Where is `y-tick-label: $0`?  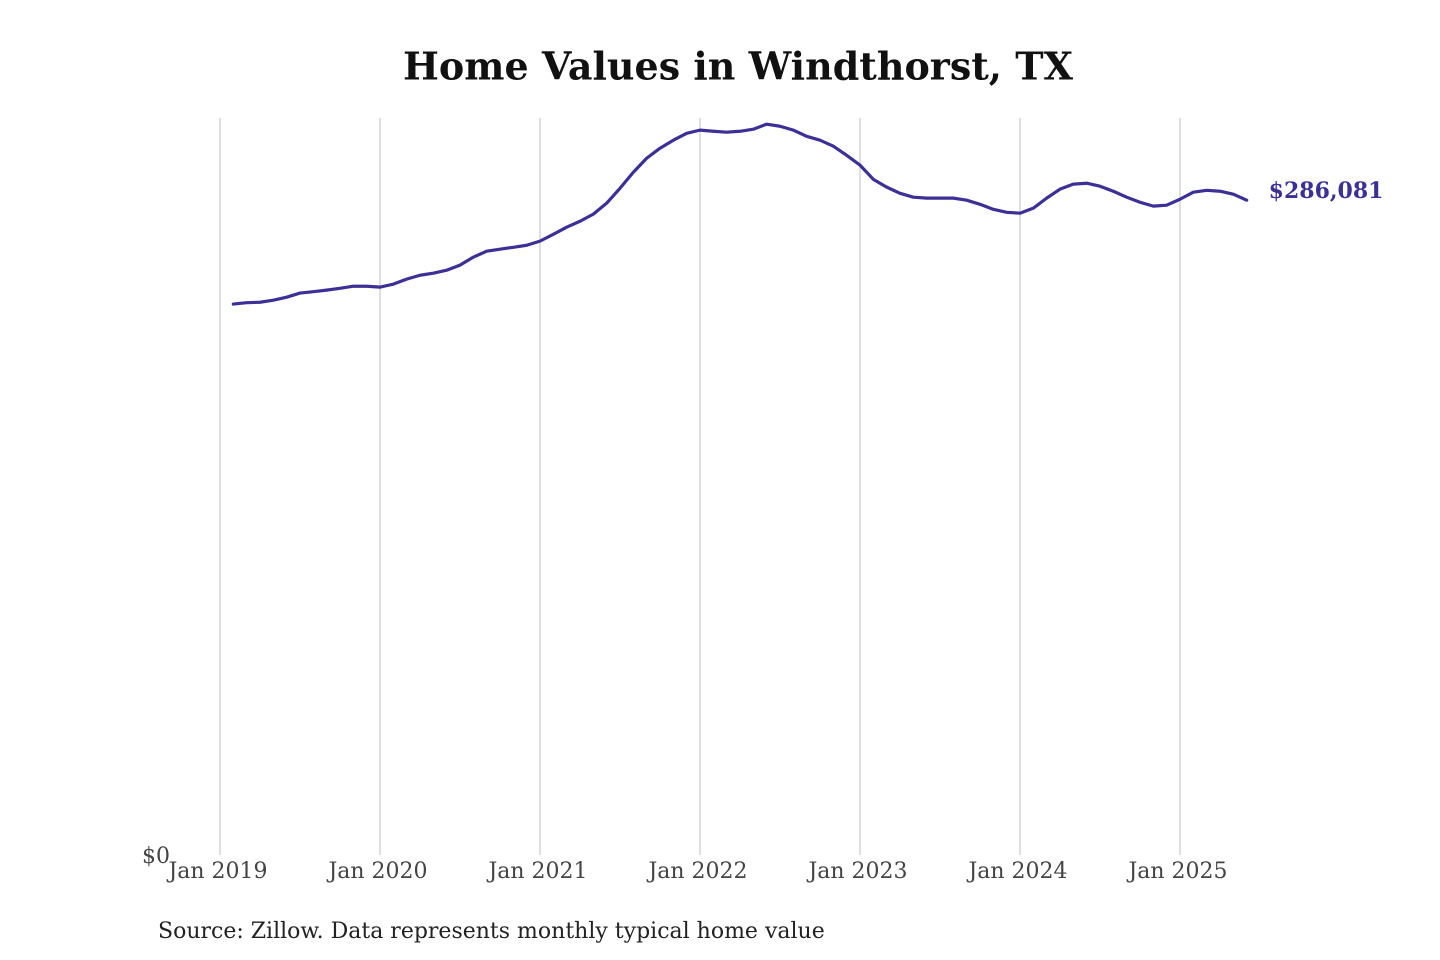 y-tick-label: $0 is located at coordinates (156, 856).